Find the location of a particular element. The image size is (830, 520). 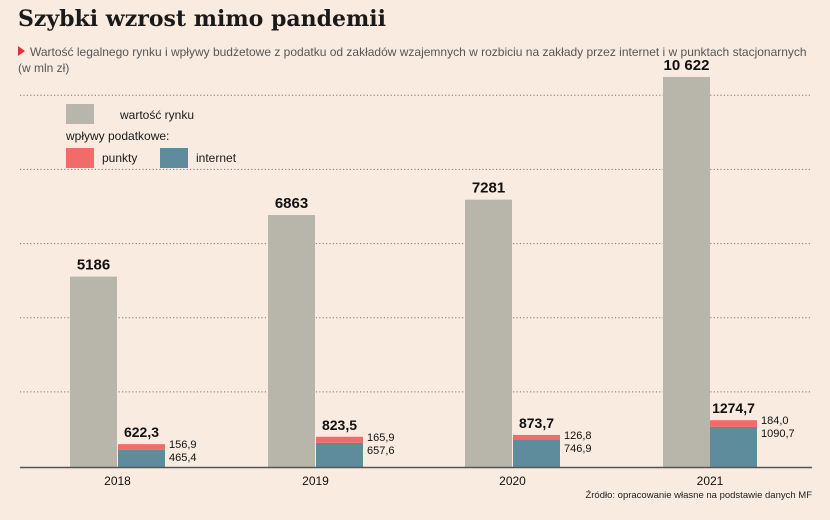

x-tick-label: 2019 is located at coordinates (315, 481).